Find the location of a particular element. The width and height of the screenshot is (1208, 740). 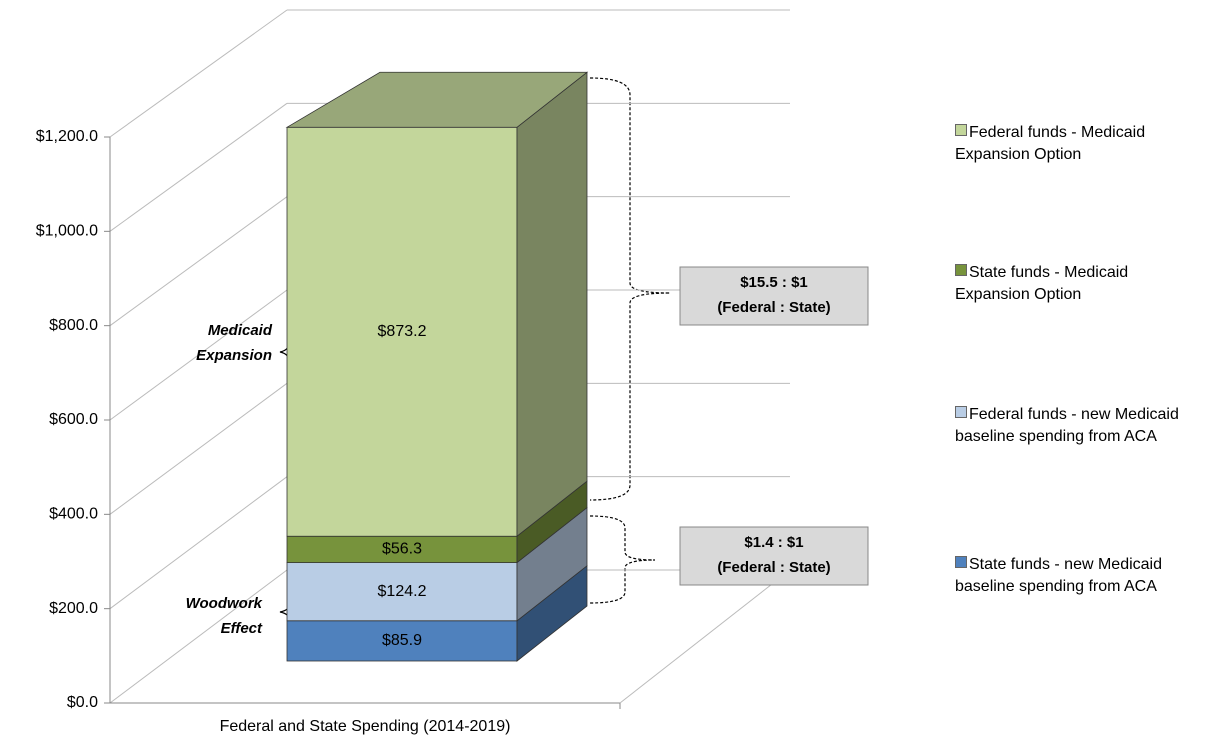

annotation: $1.4 : $1 (Federal : State) is located at coordinates (774, 556).